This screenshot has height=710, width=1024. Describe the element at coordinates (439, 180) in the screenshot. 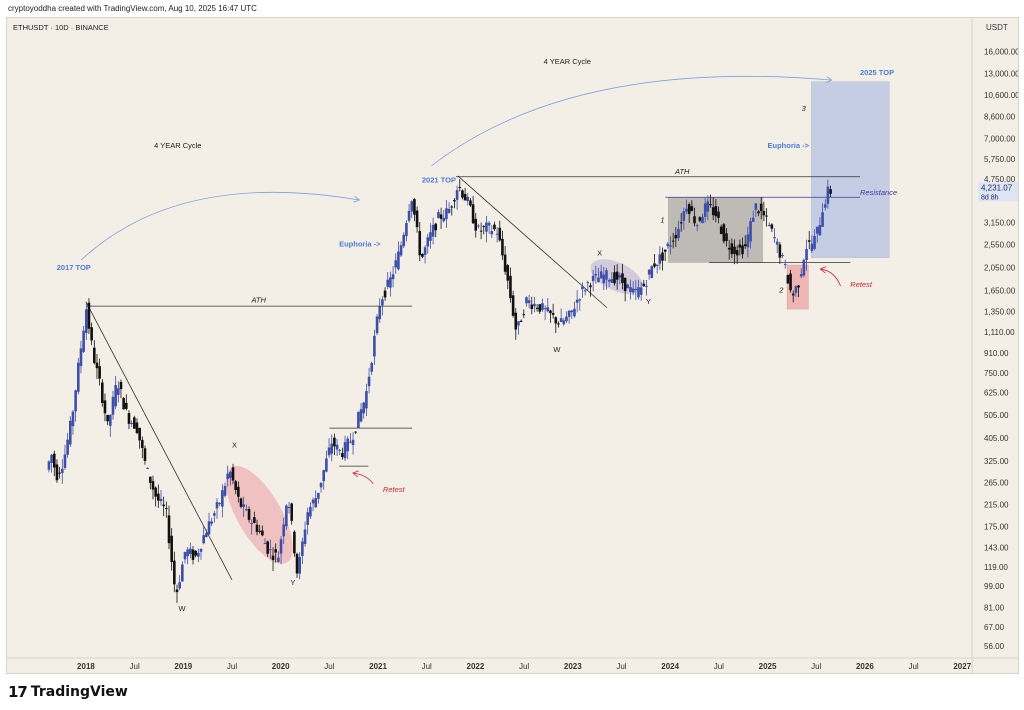

I see `chart-annotation: 2021 TOP` at that location.